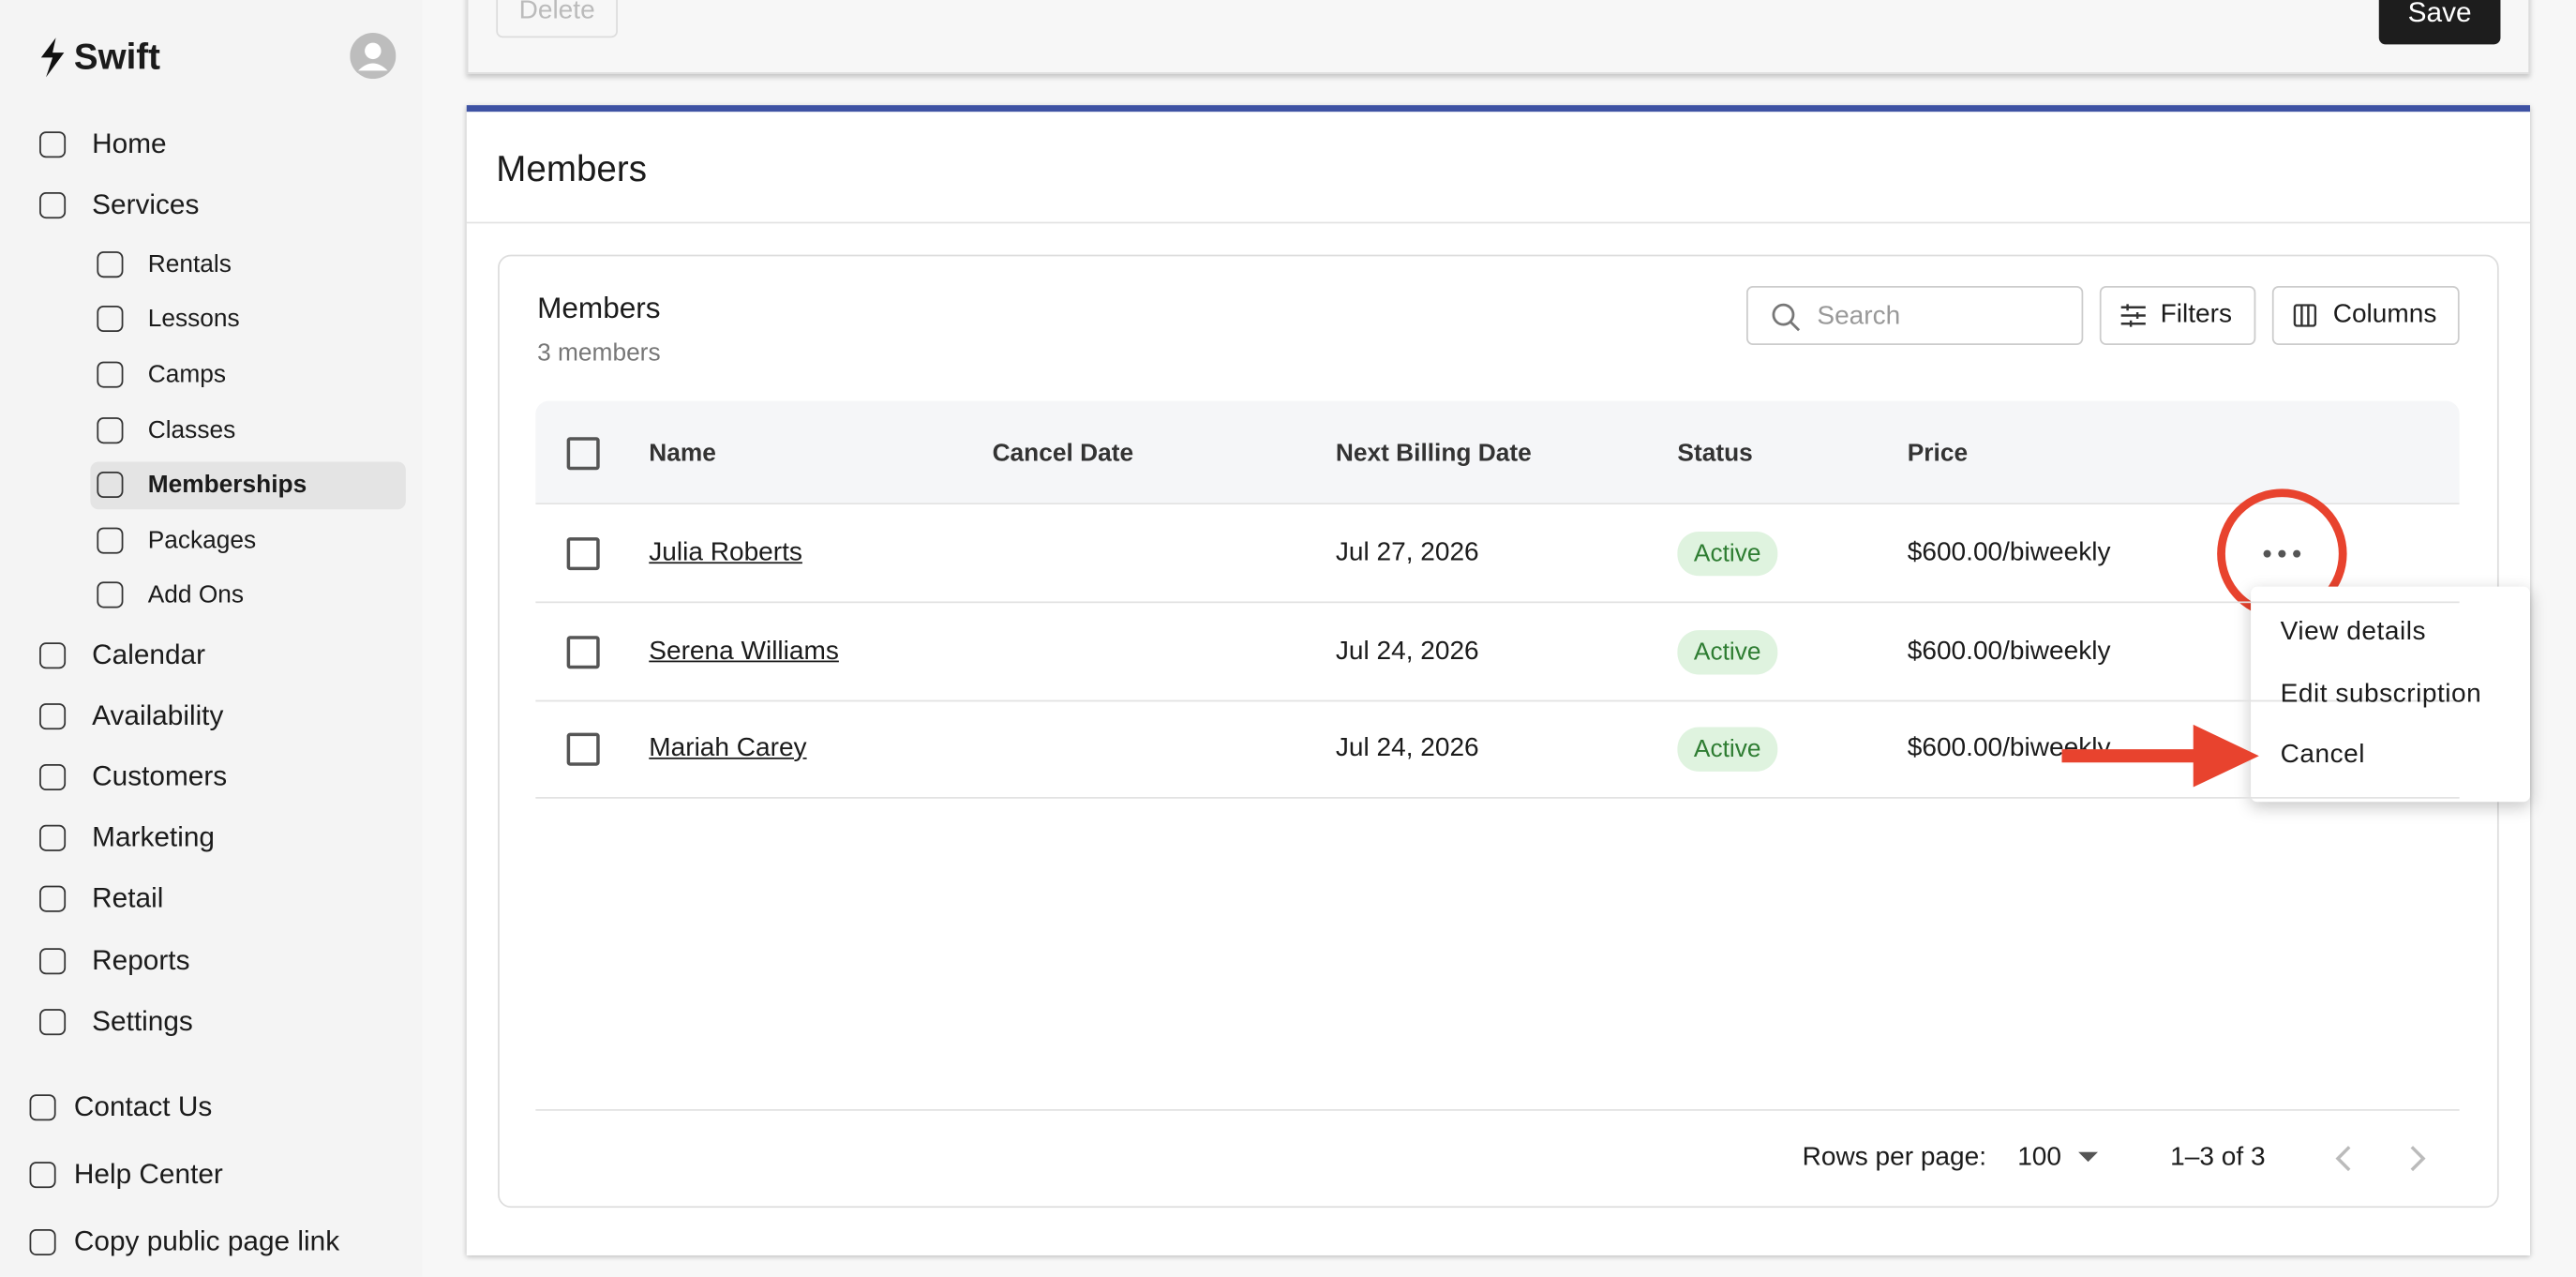 The height and width of the screenshot is (1277, 2576). What do you see at coordinates (2088, 1157) in the screenshot?
I see `dropdown-arrow` at bounding box center [2088, 1157].